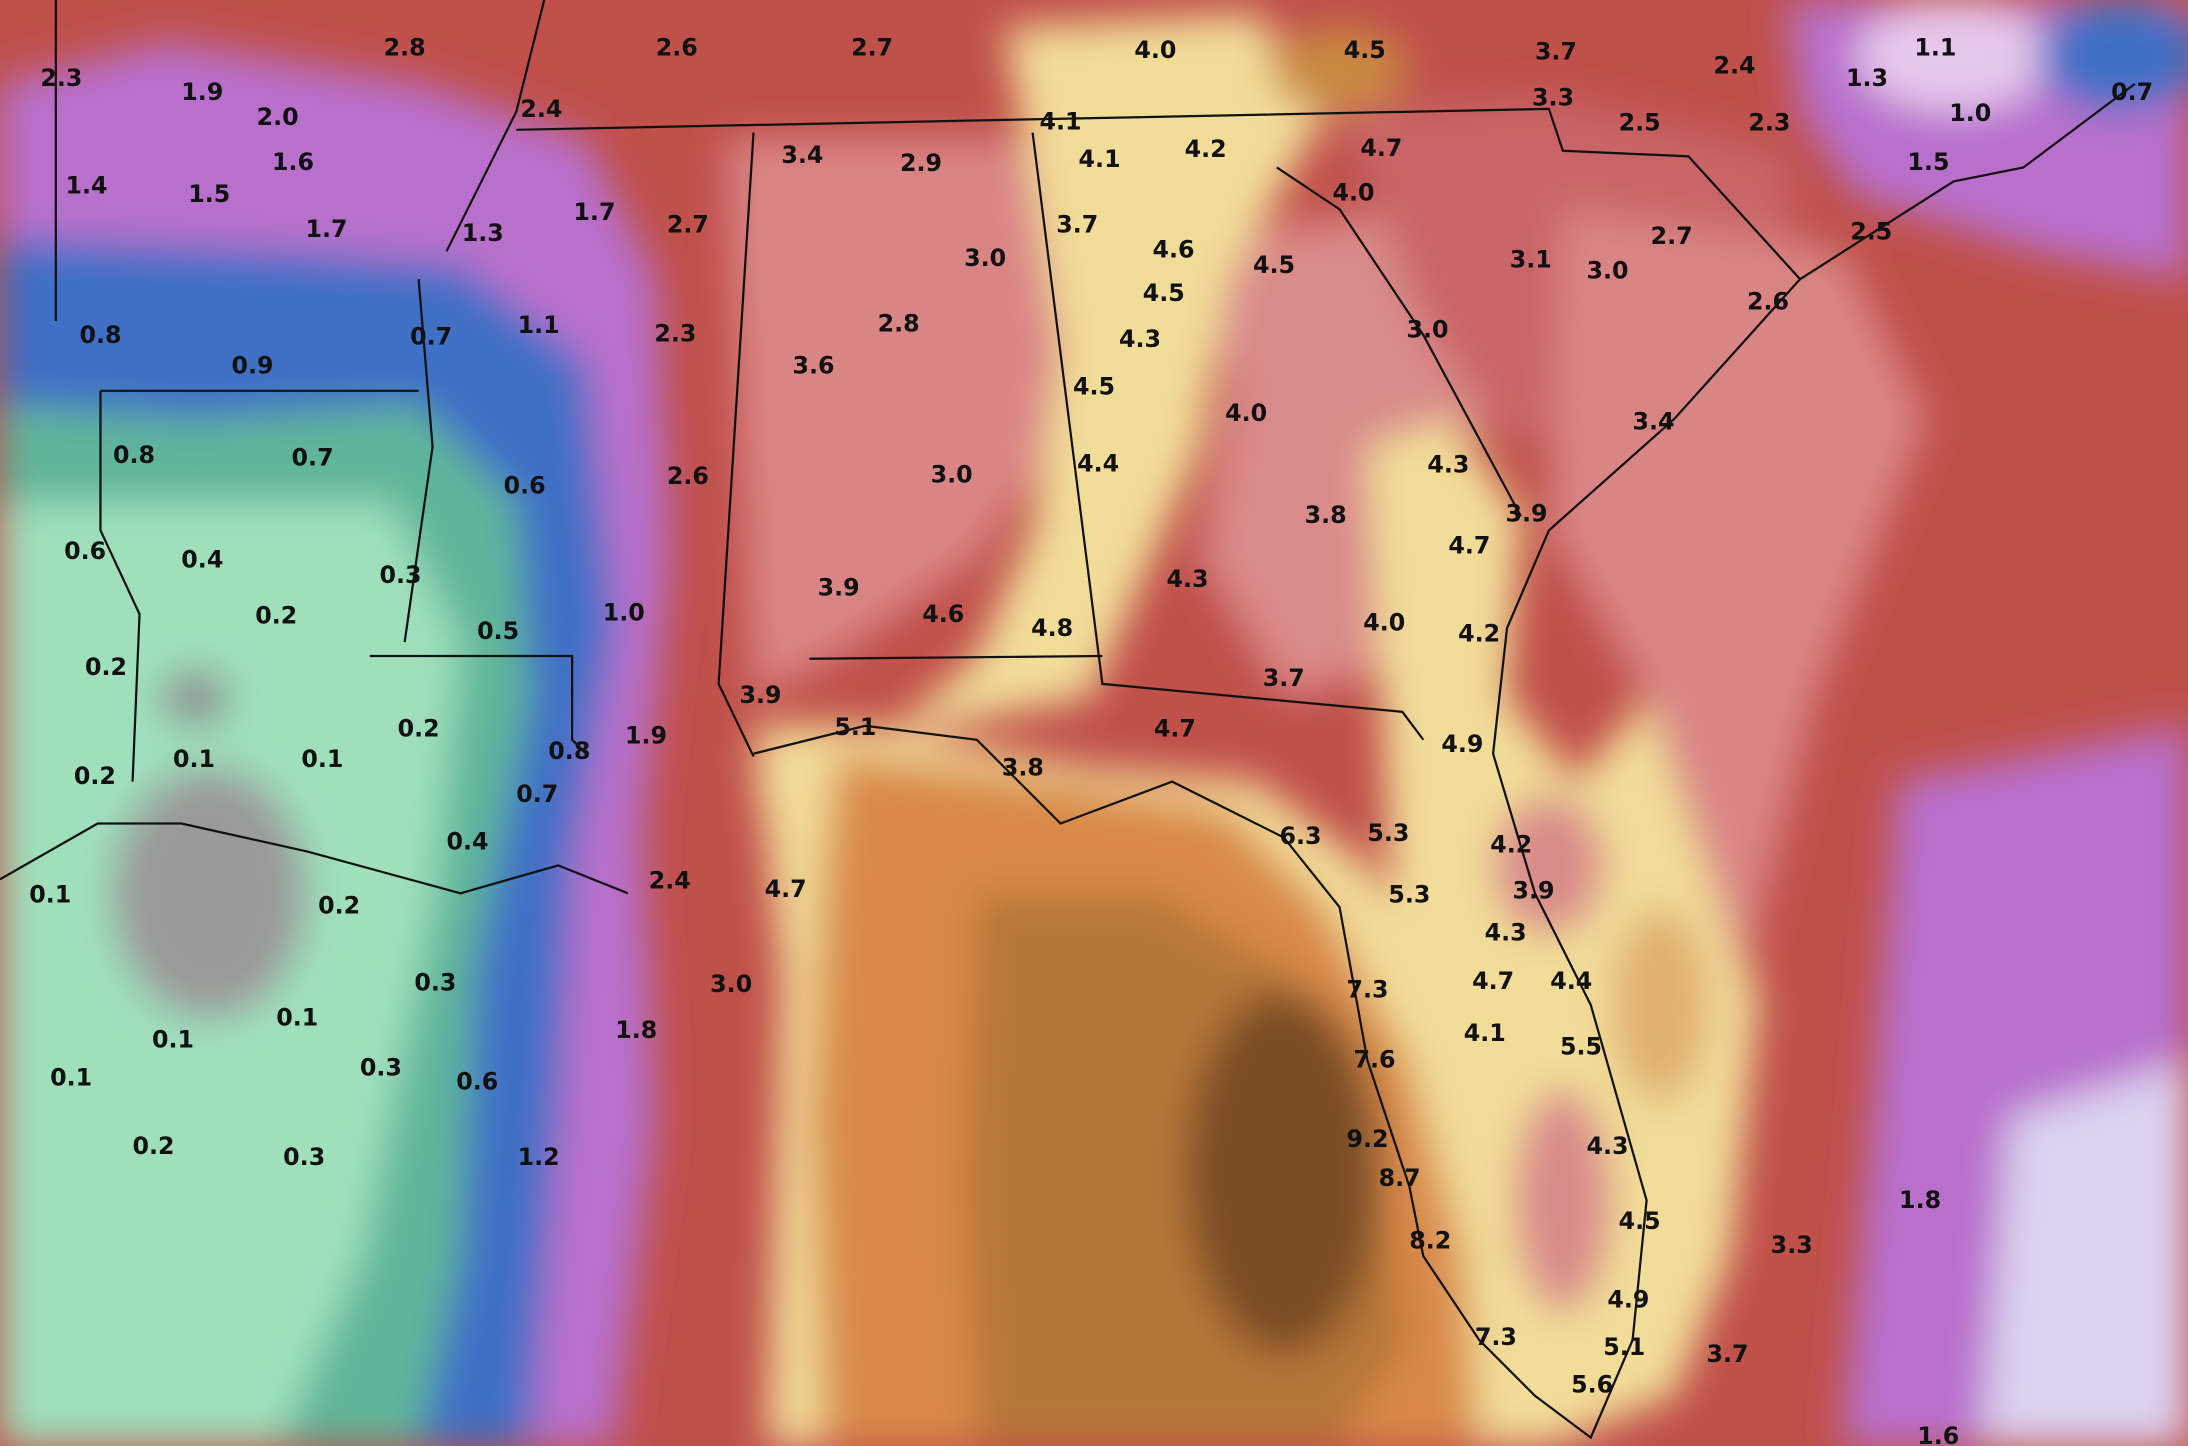 This screenshot has height=1446, width=2188. What do you see at coordinates (1592, 1384) in the screenshot?
I see `precip-label: 5.6` at bounding box center [1592, 1384].